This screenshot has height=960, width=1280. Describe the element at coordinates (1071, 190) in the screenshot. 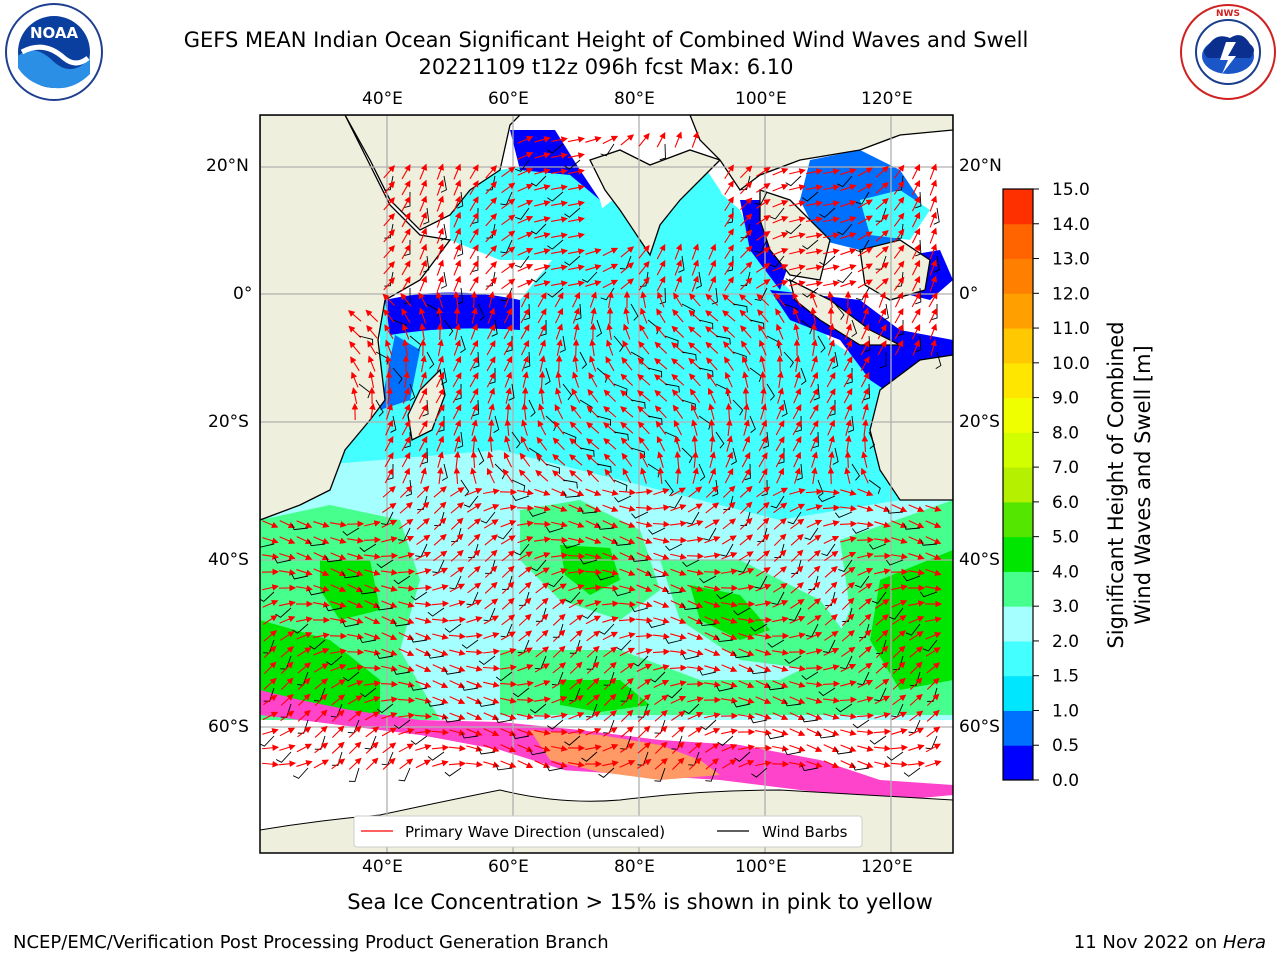

I see `colorbar-tick-label: 15.0` at that location.